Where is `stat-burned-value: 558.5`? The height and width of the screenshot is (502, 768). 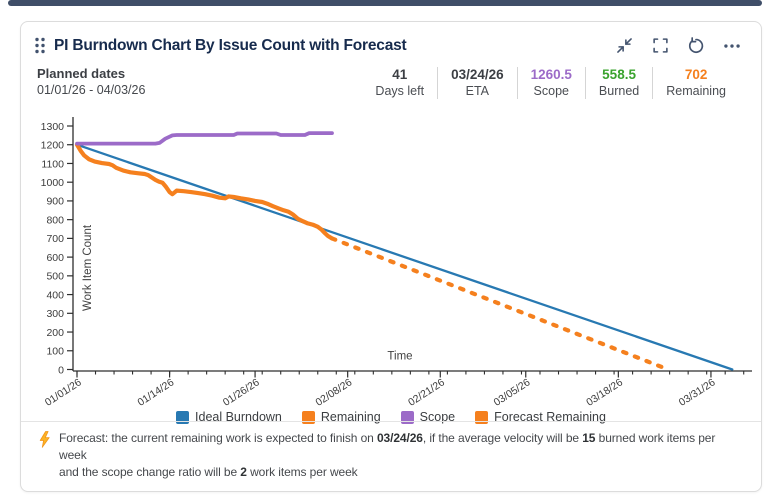
stat-burned-value: 558.5 is located at coordinates (619, 74).